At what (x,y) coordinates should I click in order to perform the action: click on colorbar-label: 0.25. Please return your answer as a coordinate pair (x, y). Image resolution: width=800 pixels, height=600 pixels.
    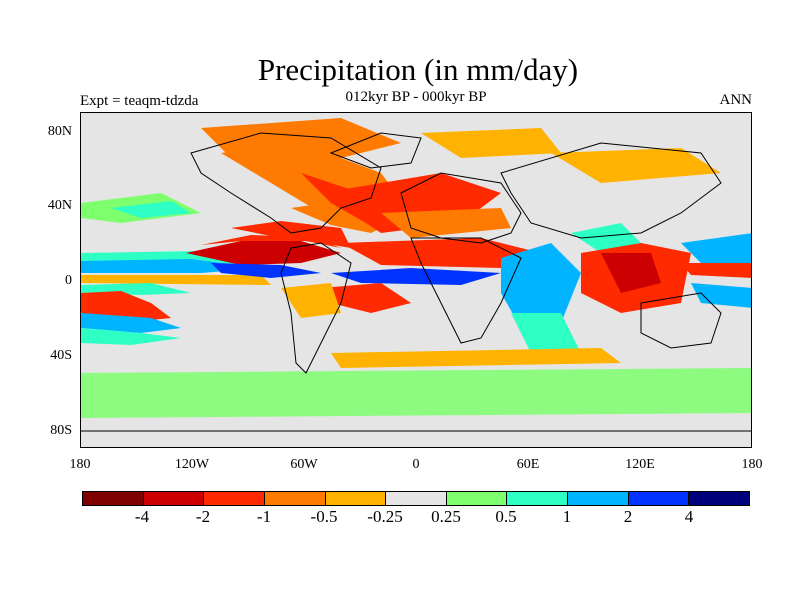
    Looking at the image, I should click on (446, 516).